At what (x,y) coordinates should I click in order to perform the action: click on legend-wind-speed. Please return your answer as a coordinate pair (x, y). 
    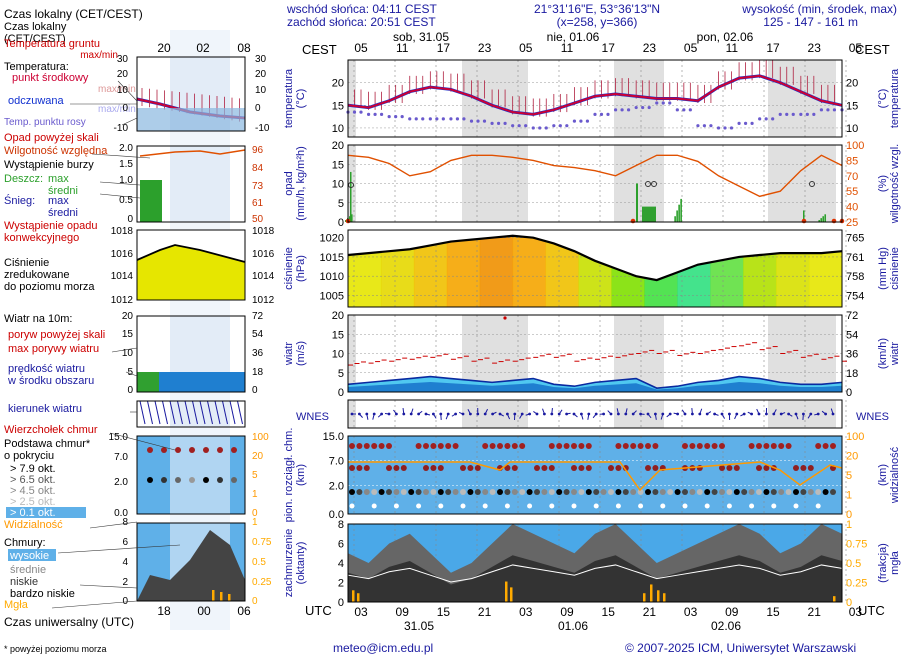
    Looking at the image, I should click on (148, 382).